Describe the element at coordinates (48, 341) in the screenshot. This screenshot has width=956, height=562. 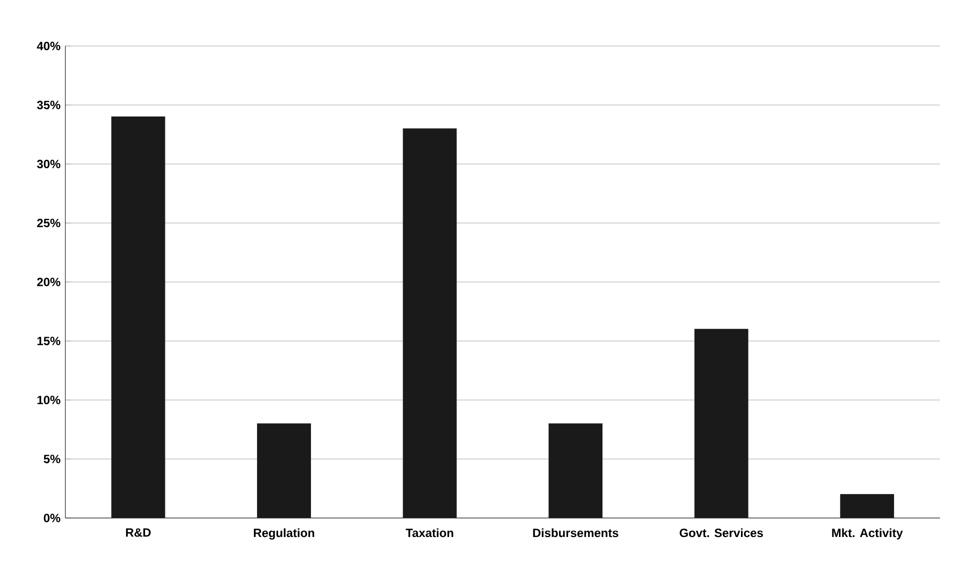
I see `y-tick-label: 15%` at that location.